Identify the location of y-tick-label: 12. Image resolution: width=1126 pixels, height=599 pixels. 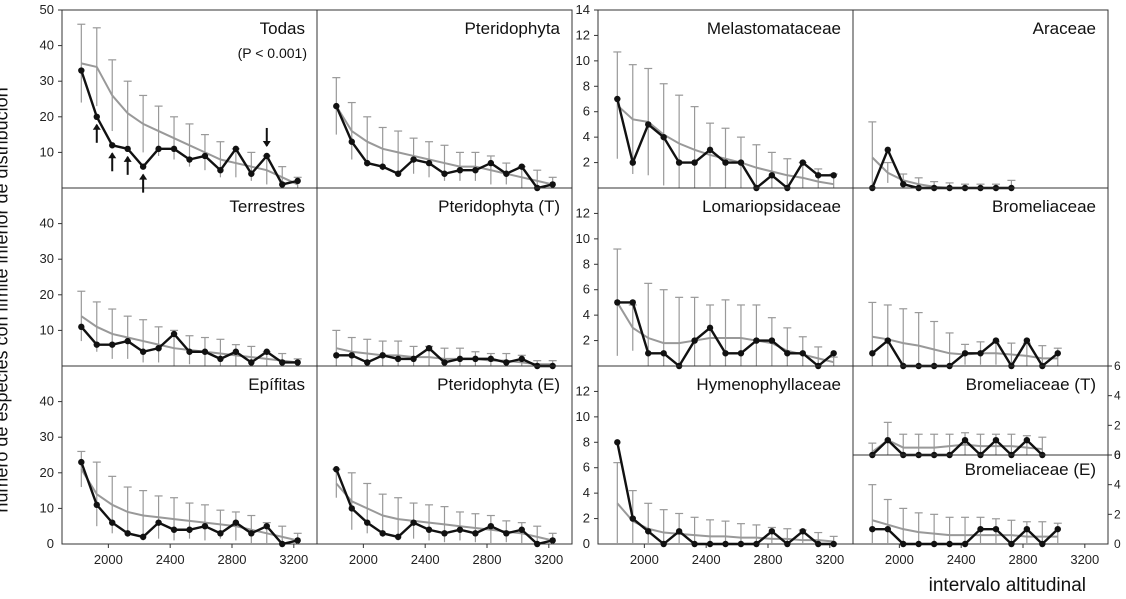
(583, 212).